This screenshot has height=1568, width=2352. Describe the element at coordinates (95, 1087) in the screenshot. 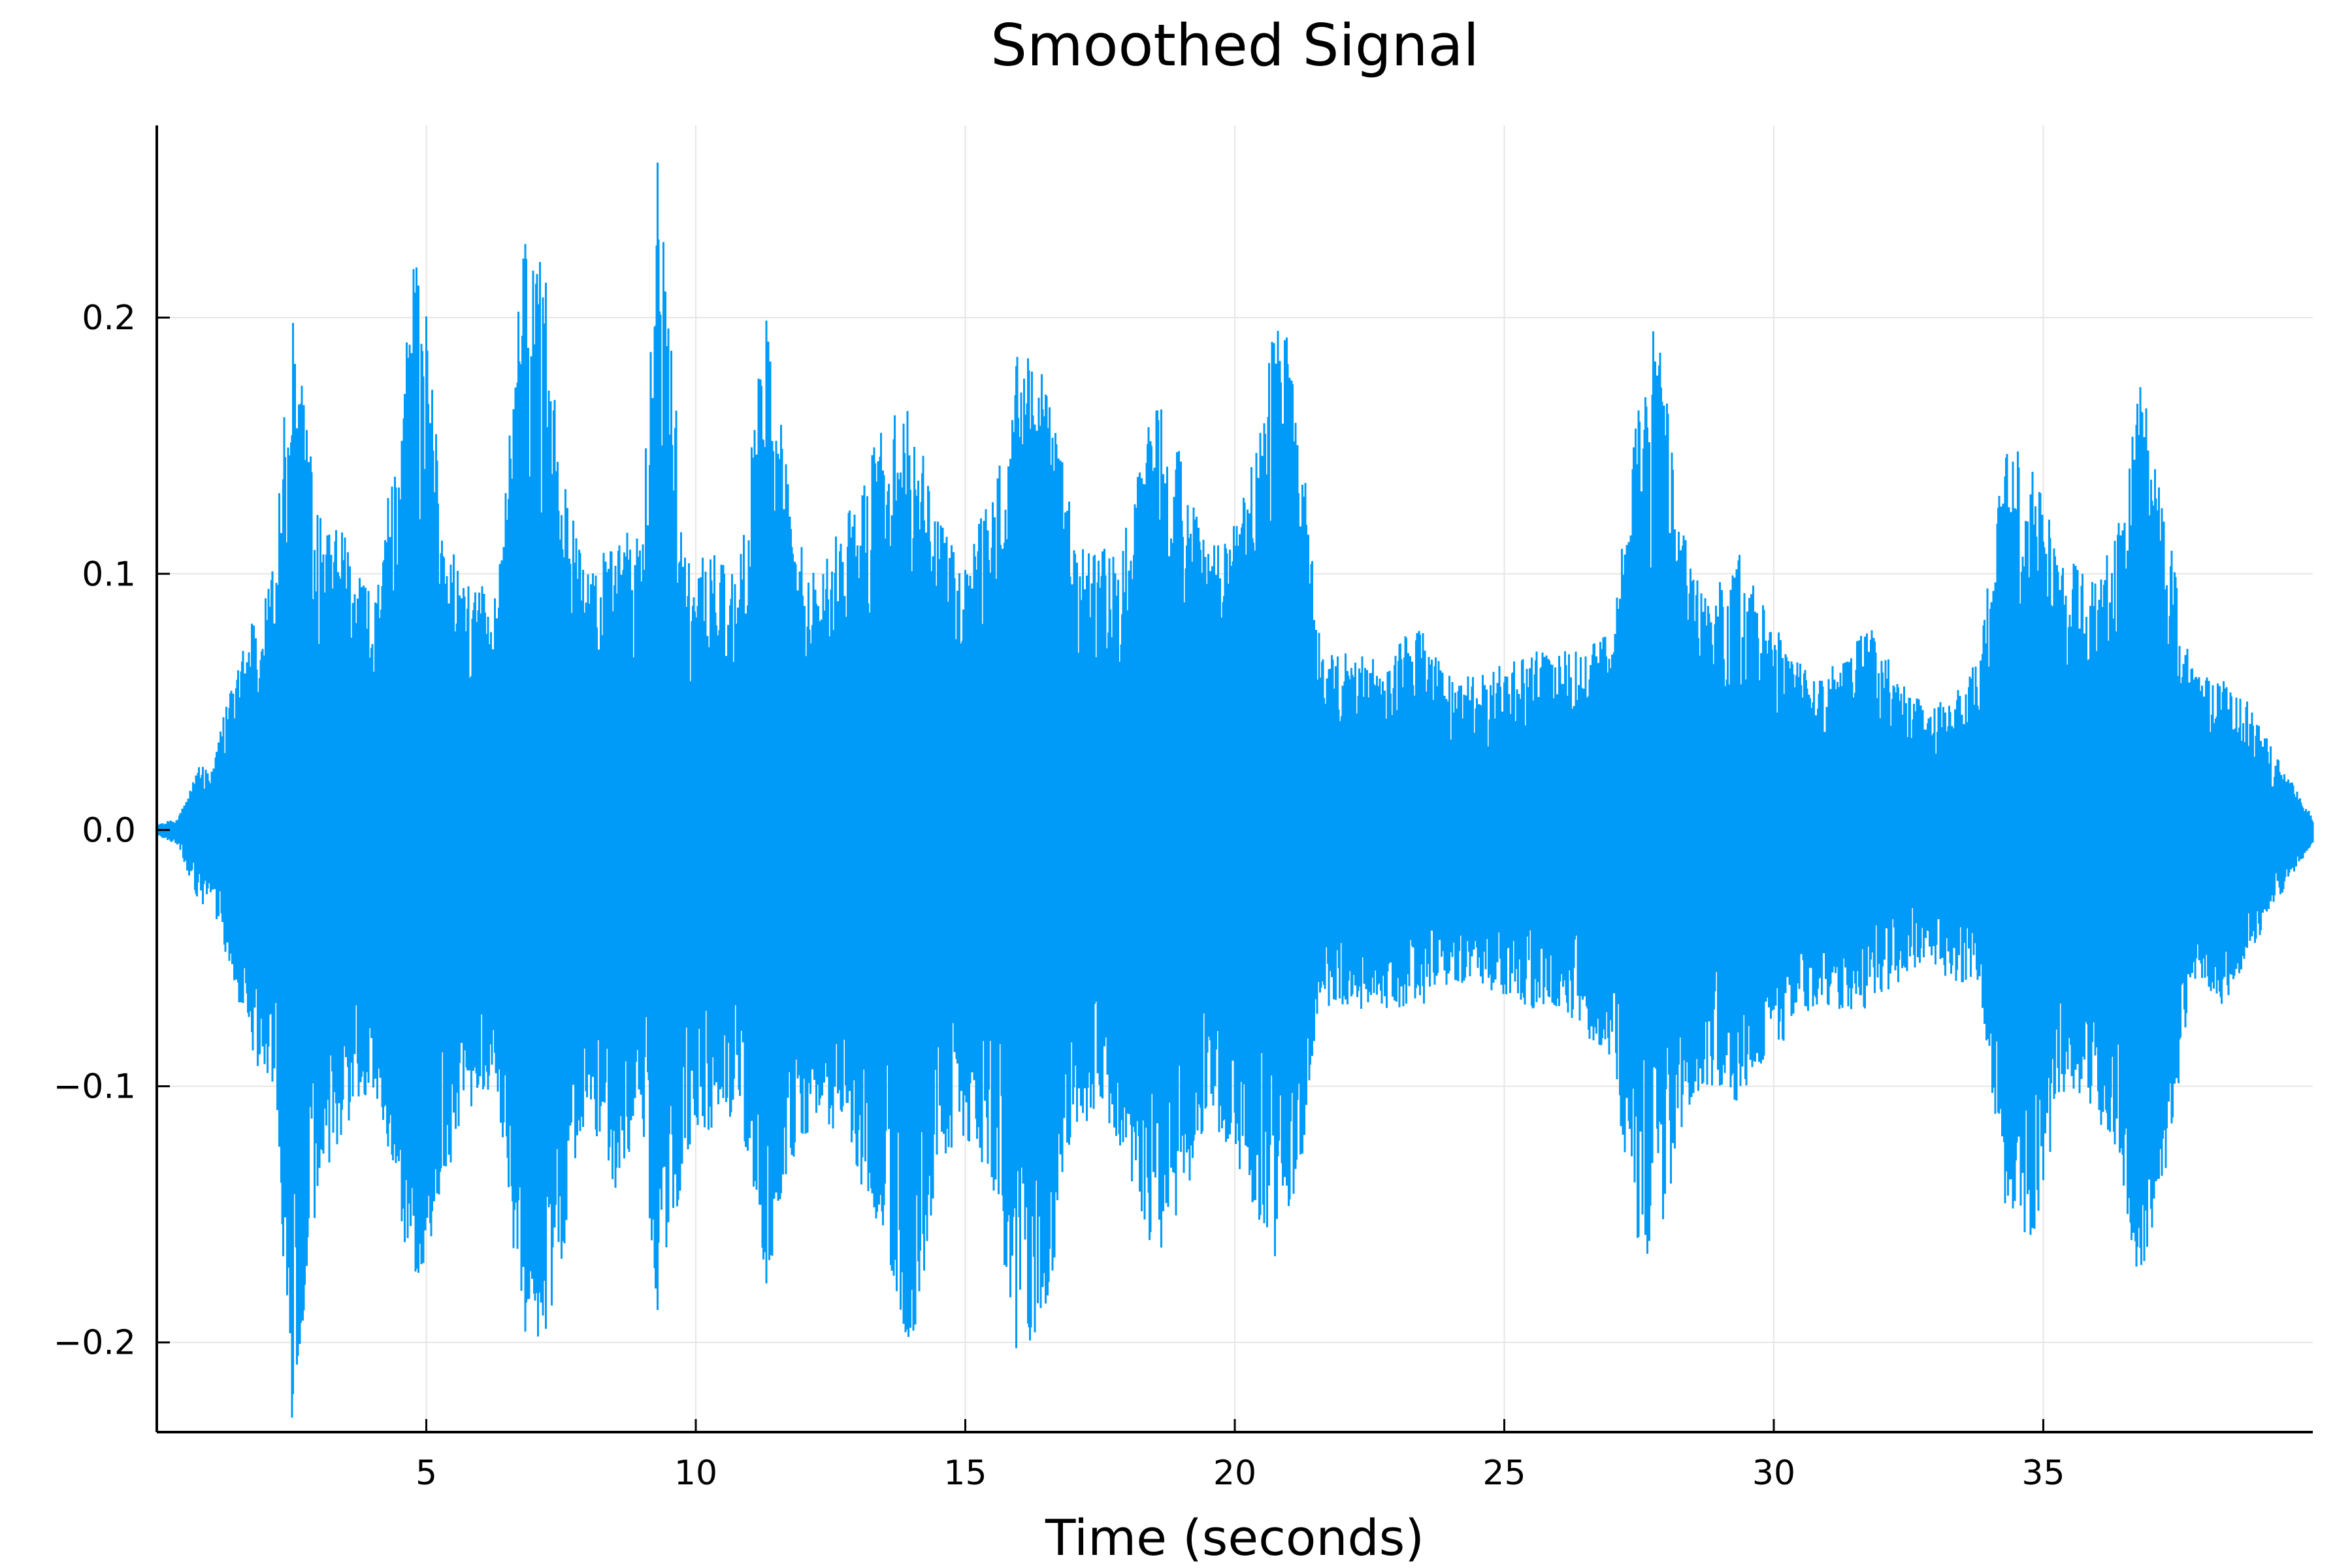

I see `y-tick-label: −0.1` at that location.